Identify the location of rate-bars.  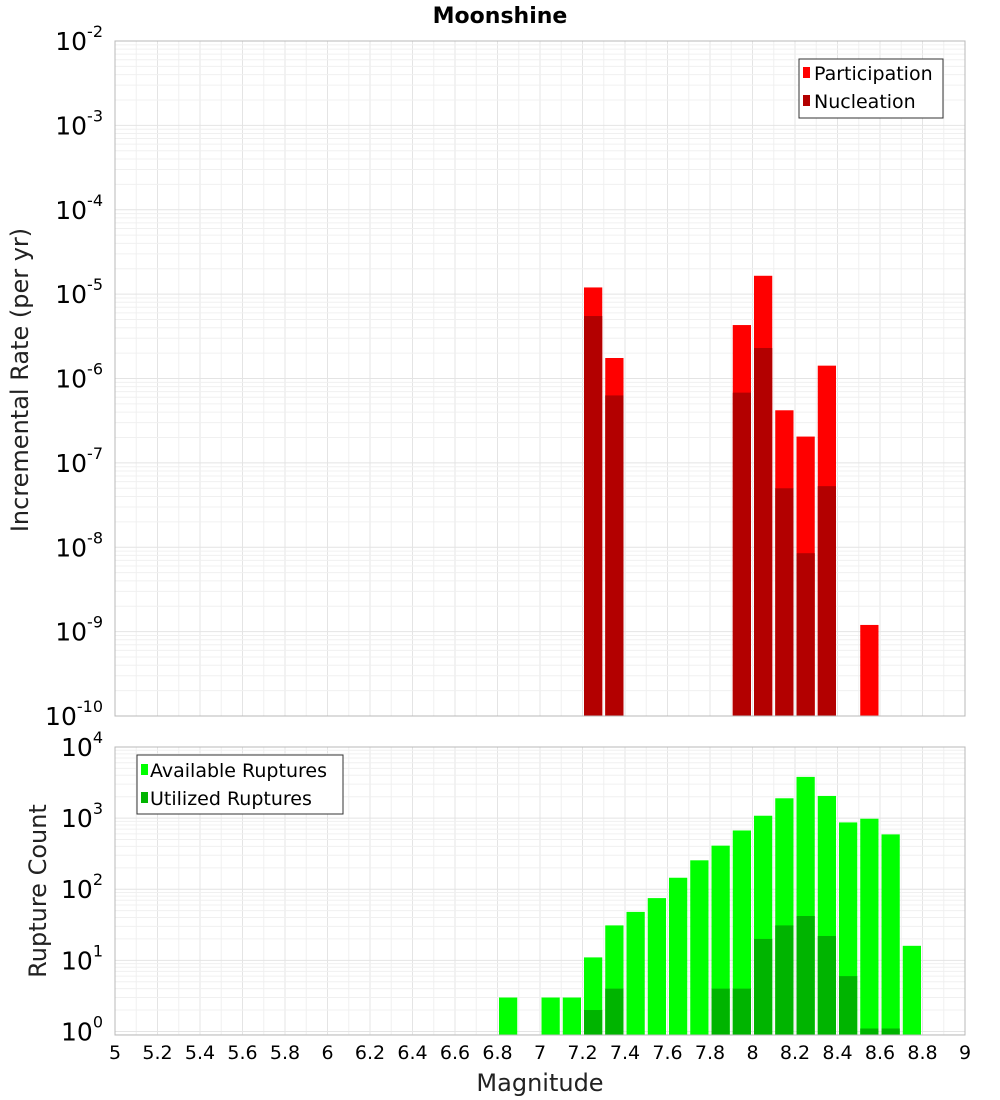
(731, 495).